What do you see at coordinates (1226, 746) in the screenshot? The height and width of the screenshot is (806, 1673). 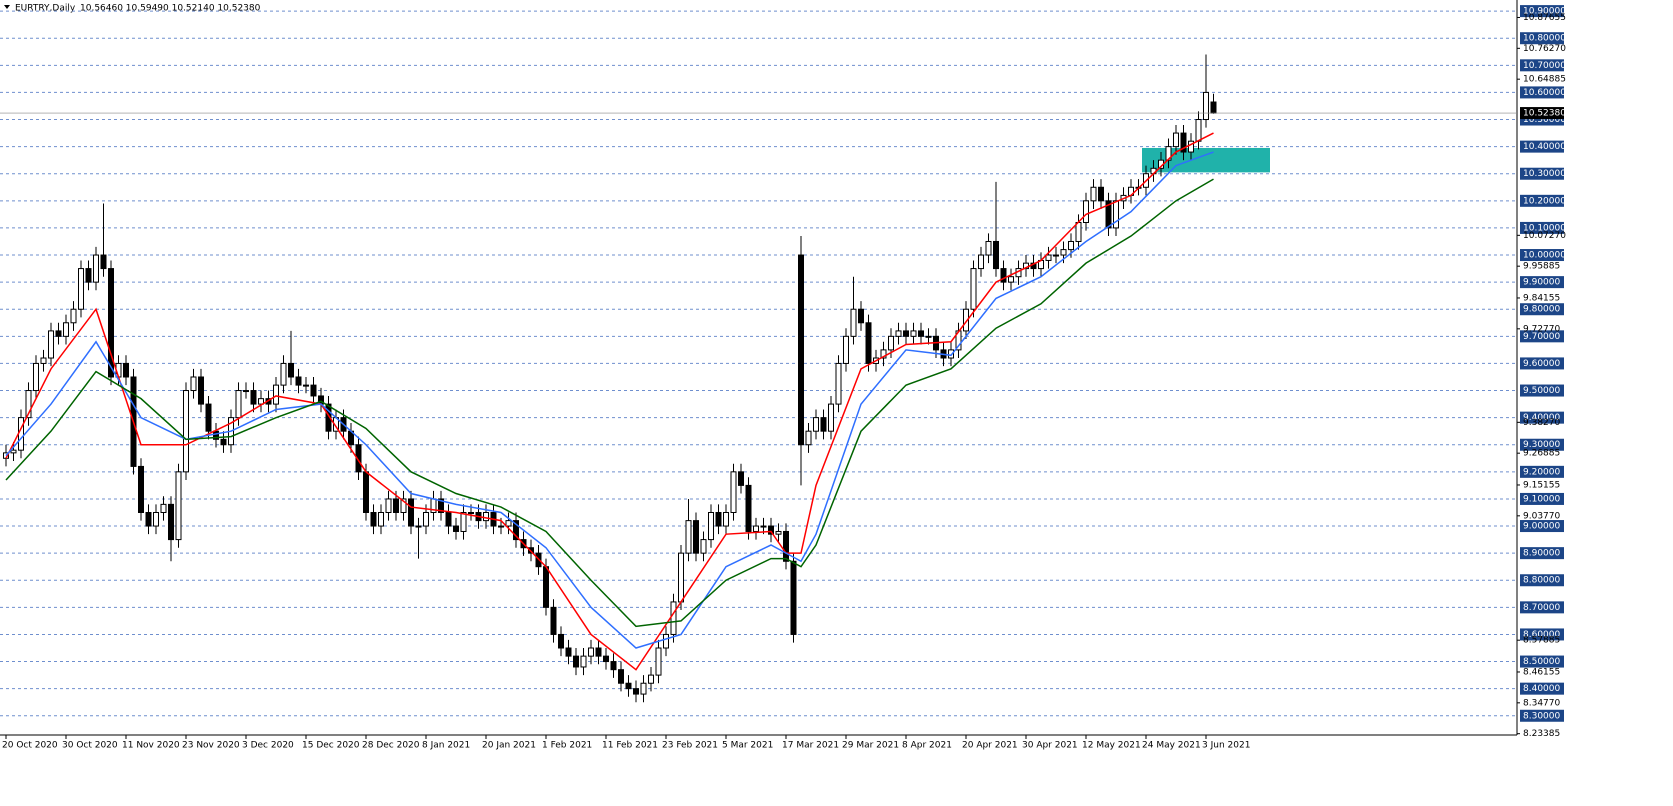 I see `x-tick-label: 3 Jun 2021` at bounding box center [1226, 746].